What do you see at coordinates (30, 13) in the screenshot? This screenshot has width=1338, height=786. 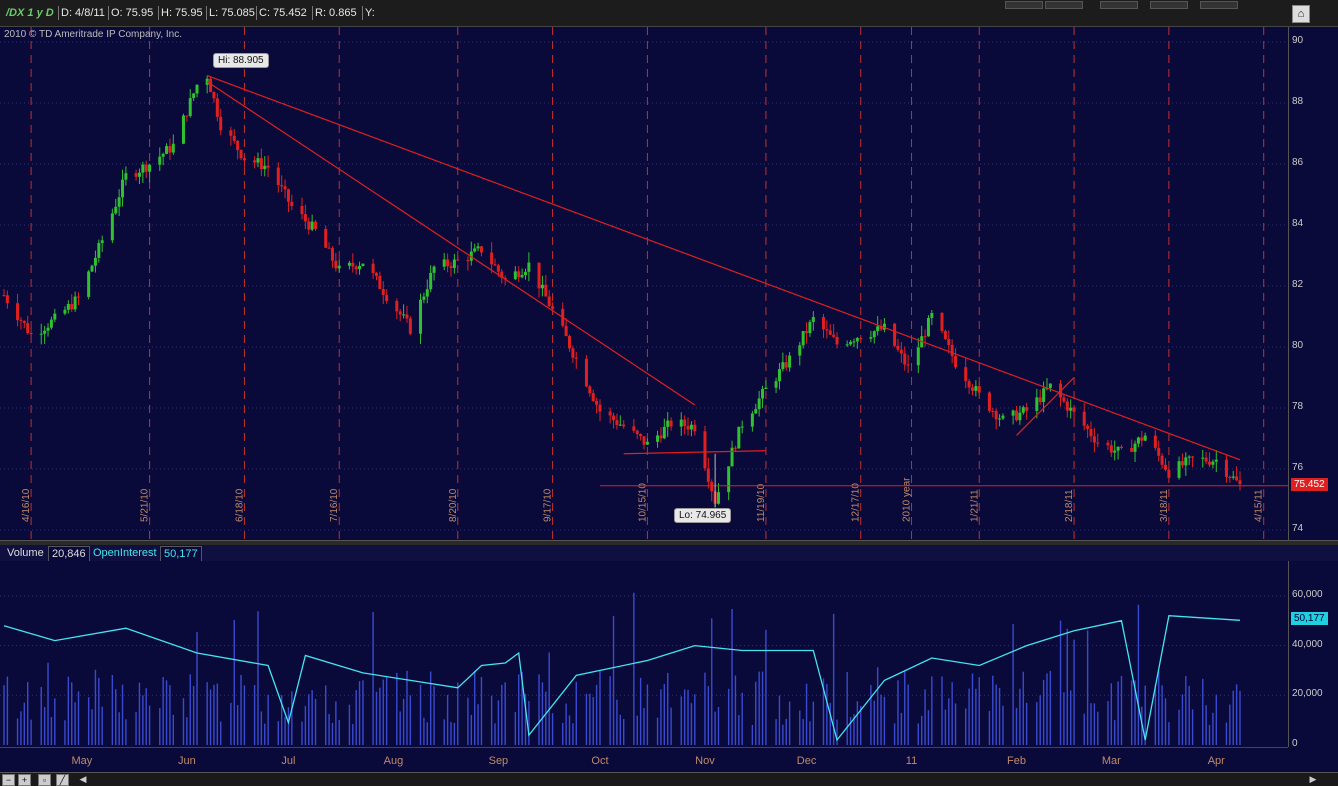 I see `symbol-label: /DX 1 y D` at bounding box center [30, 13].